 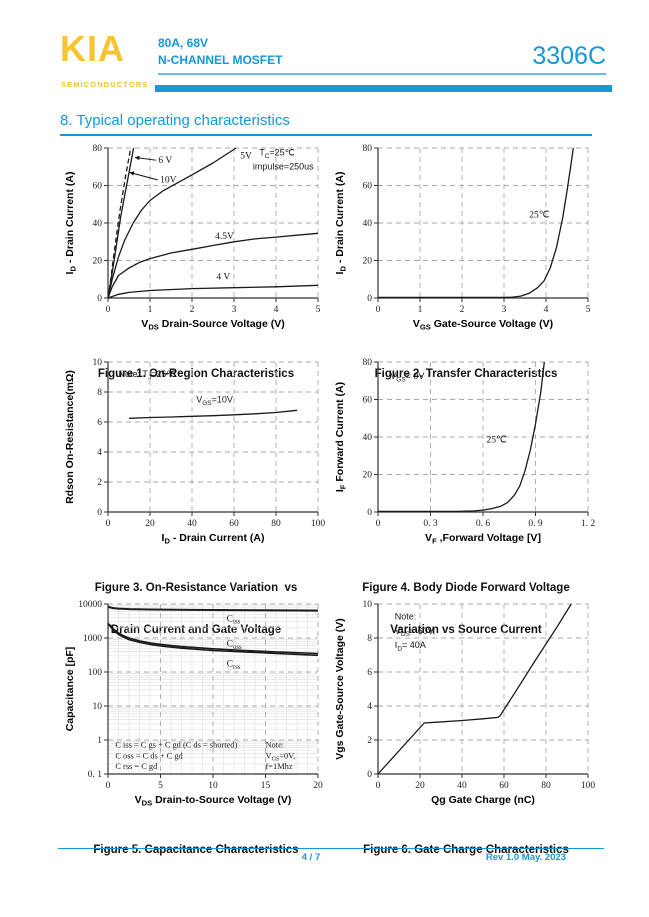 What do you see at coordinates (504, 310) in the screenshot?
I see `svg-text: 3` at bounding box center [504, 310].